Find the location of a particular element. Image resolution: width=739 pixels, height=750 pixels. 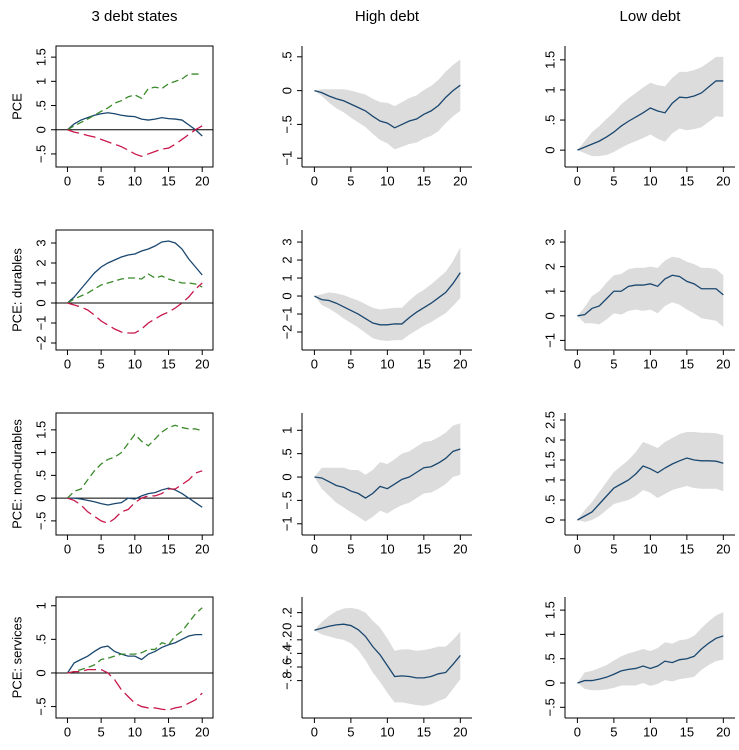

y-tick-label: −.8 is located at coordinates (286, 680).